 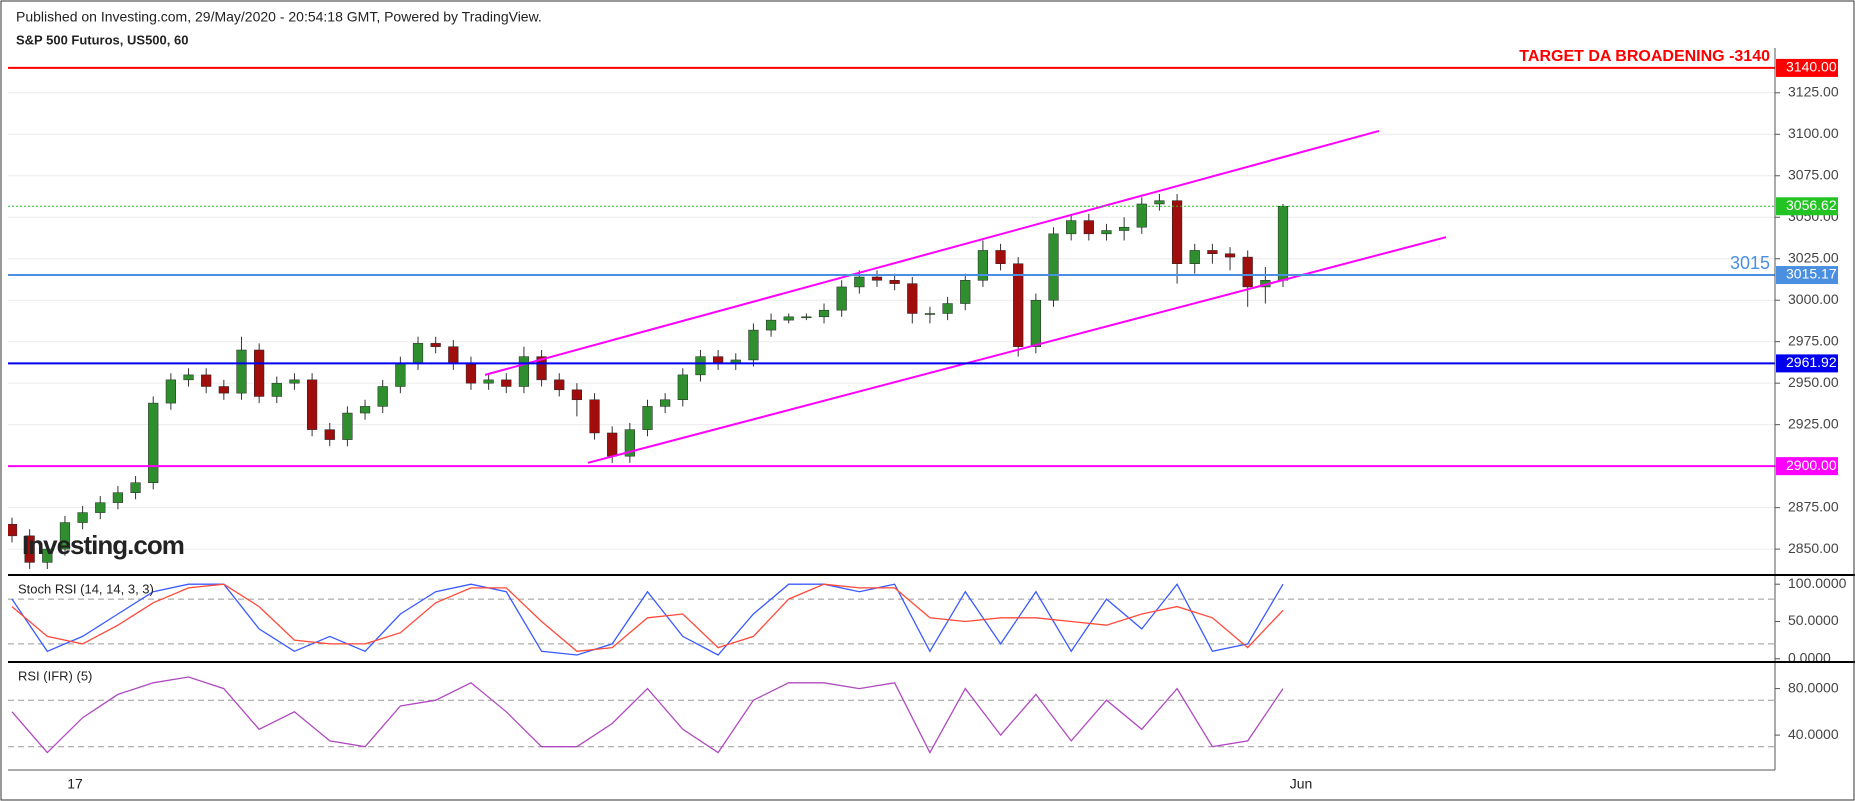 What do you see at coordinates (1813, 734) in the screenshot?
I see `y-tick-label: 40.0000` at bounding box center [1813, 734].